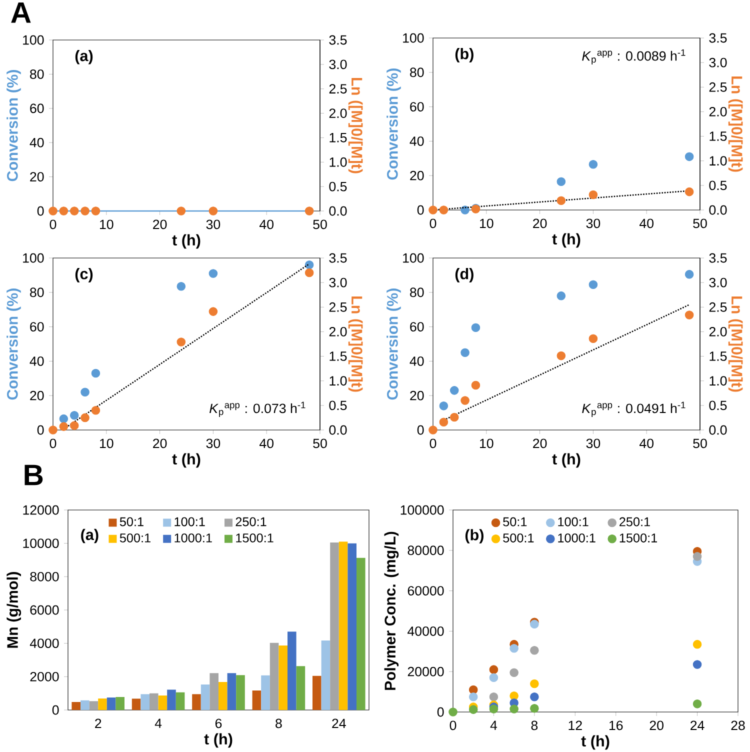 This screenshot has width=750, height=752. Describe the element at coordinates (393, 344) in the screenshot. I see `y-axis-title: Conversion (%)` at that location.